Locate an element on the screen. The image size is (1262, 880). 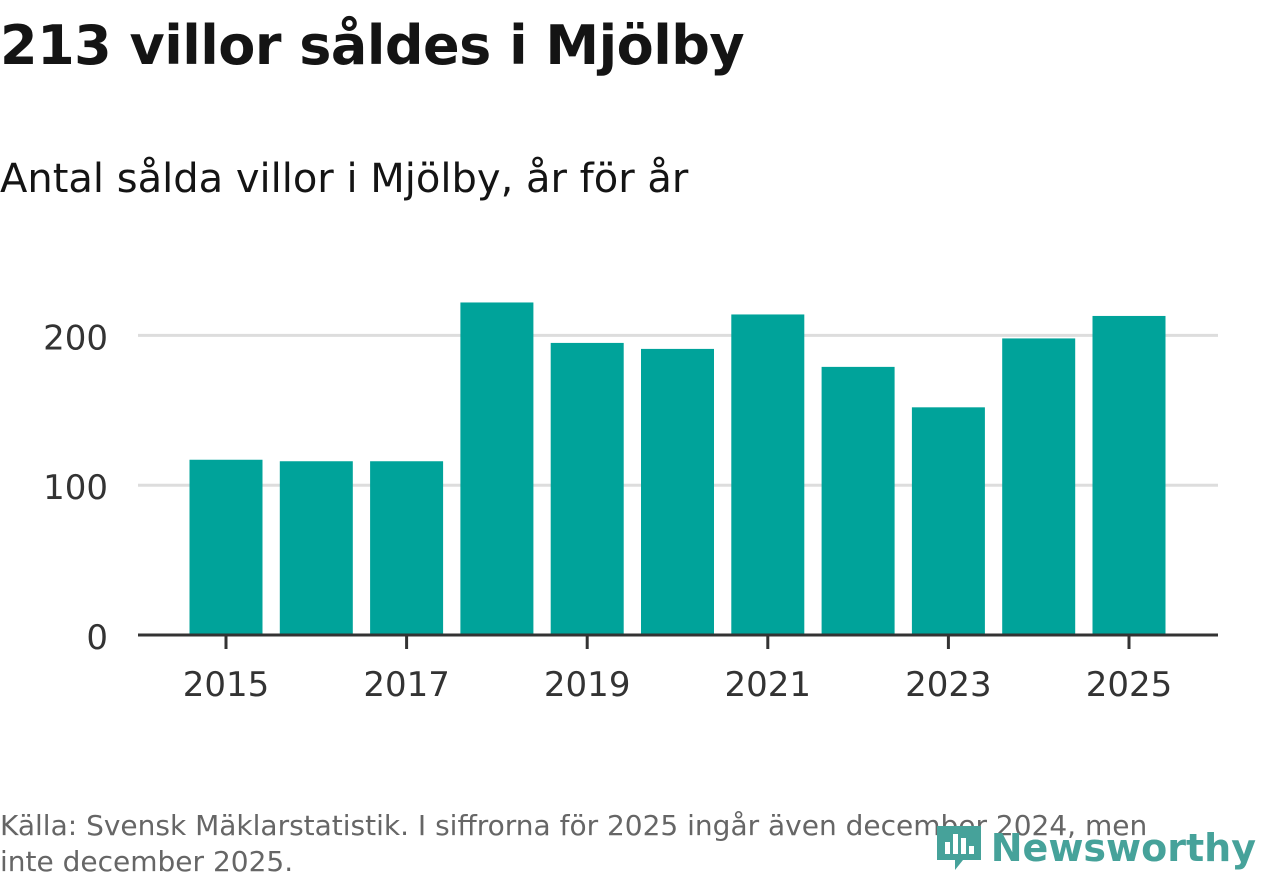
brand-logo: Newsworthy is located at coordinates (1094, 848).